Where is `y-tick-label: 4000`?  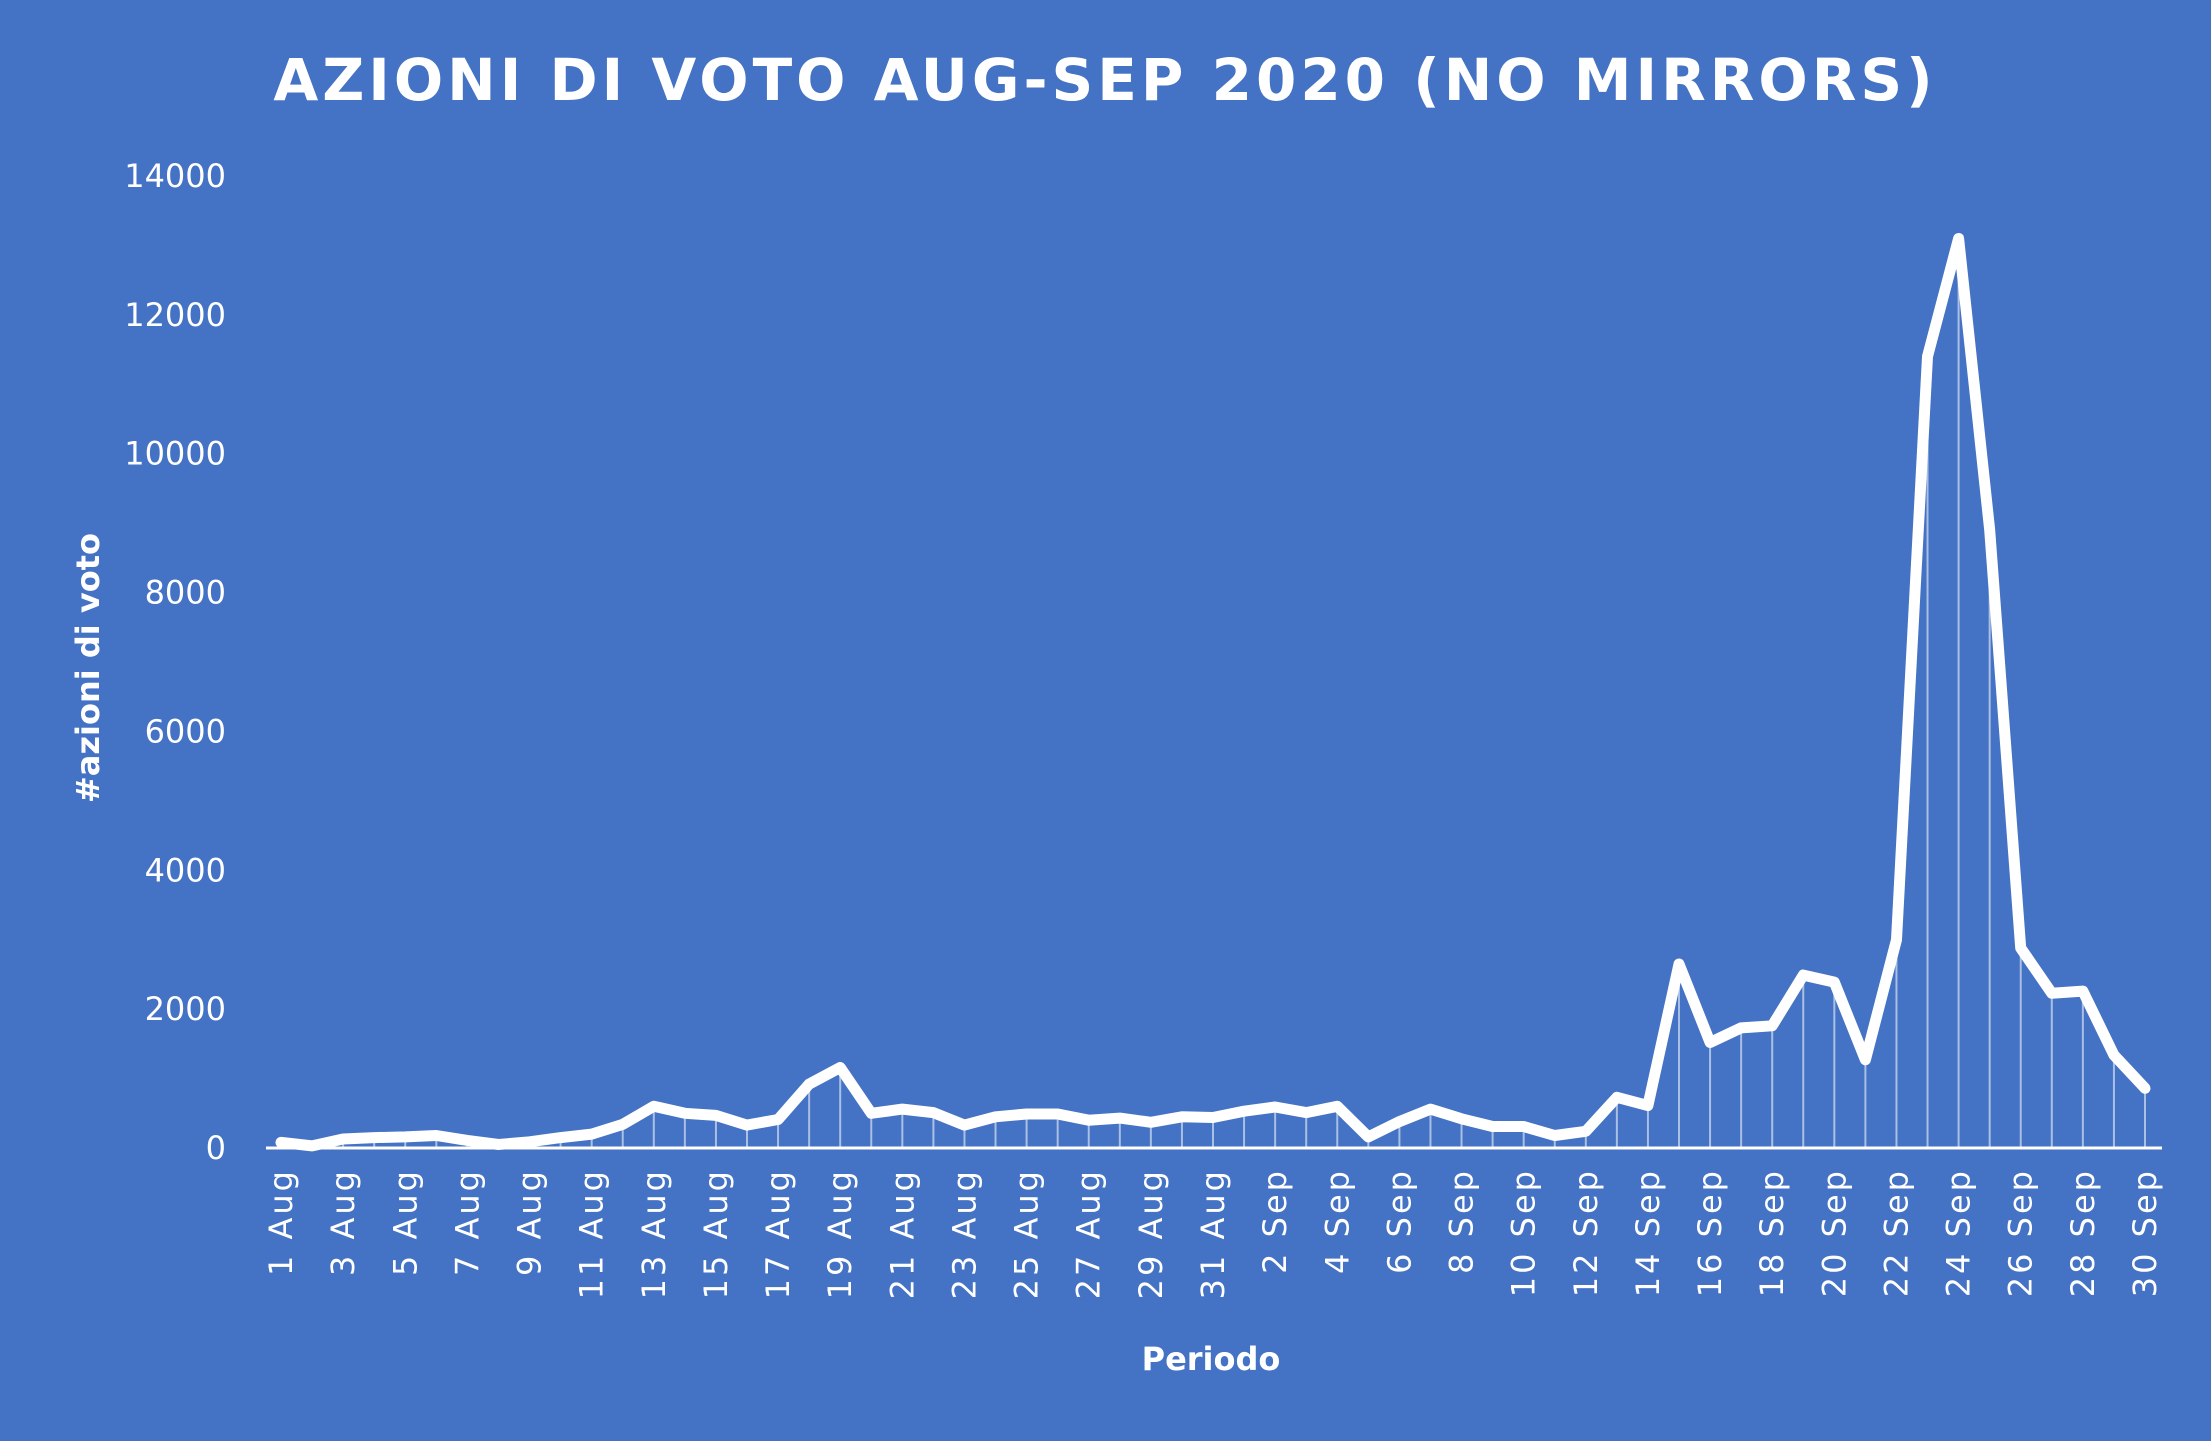
y-tick-label: 4000 is located at coordinates (185, 870).